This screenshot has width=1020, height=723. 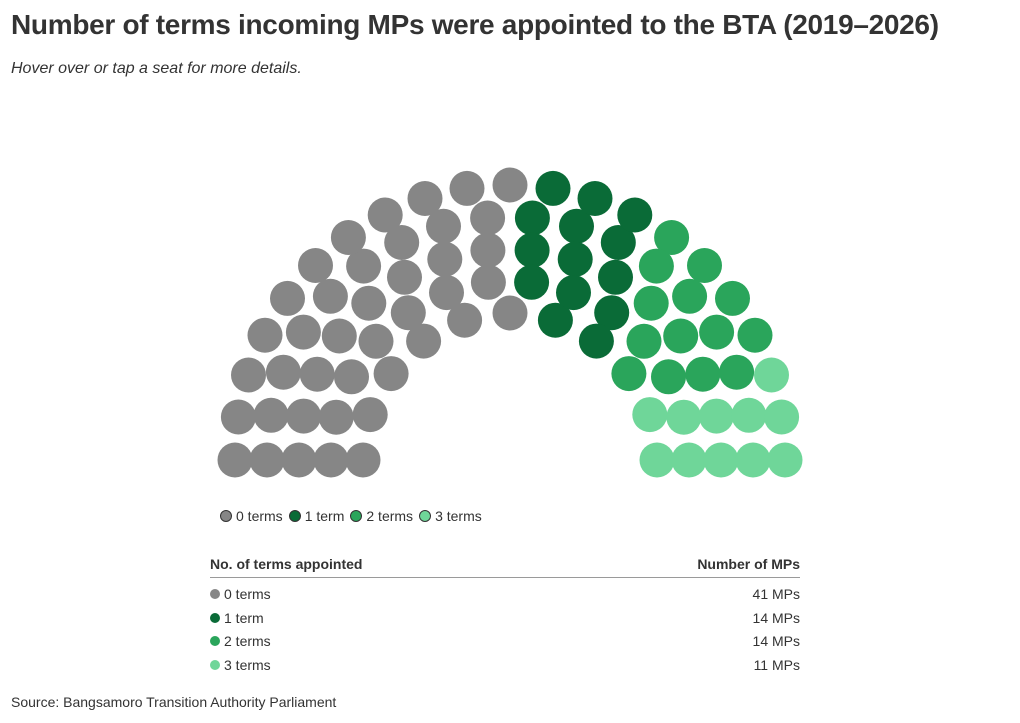 I want to click on table-cell-label: 3 terms, so click(x=240, y=665).